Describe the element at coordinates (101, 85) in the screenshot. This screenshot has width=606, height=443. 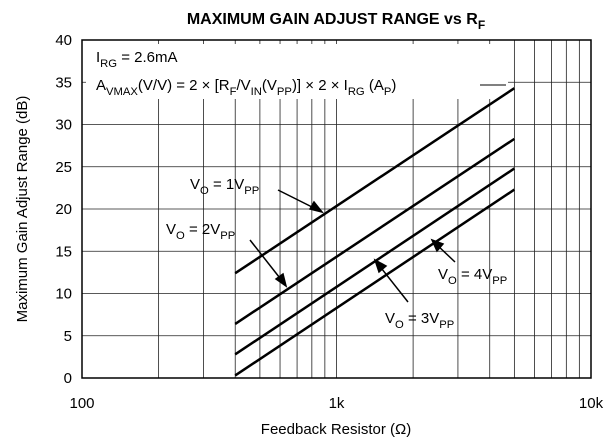
I see `text-run: A` at that location.